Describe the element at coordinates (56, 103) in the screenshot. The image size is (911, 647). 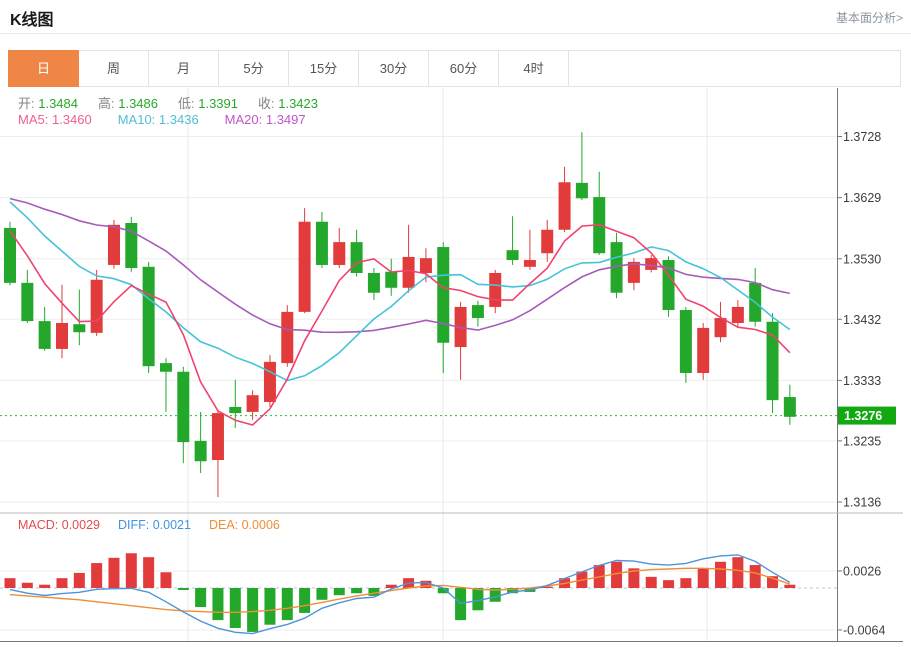
I see `legend-value: 1.3484` at that location.